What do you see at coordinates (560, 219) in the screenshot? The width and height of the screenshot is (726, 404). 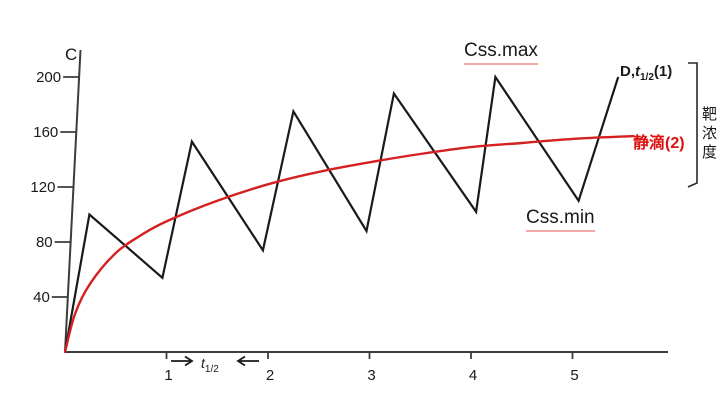 I see `css-min-label: Css.min` at bounding box center [560, 219].